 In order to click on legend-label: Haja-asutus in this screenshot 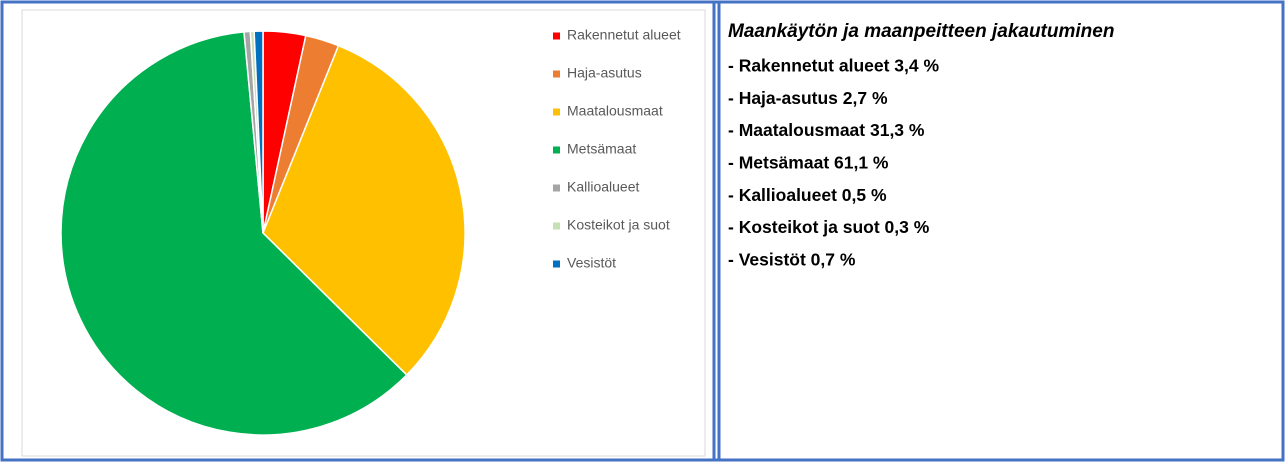, I will do `click(604, 73)`.